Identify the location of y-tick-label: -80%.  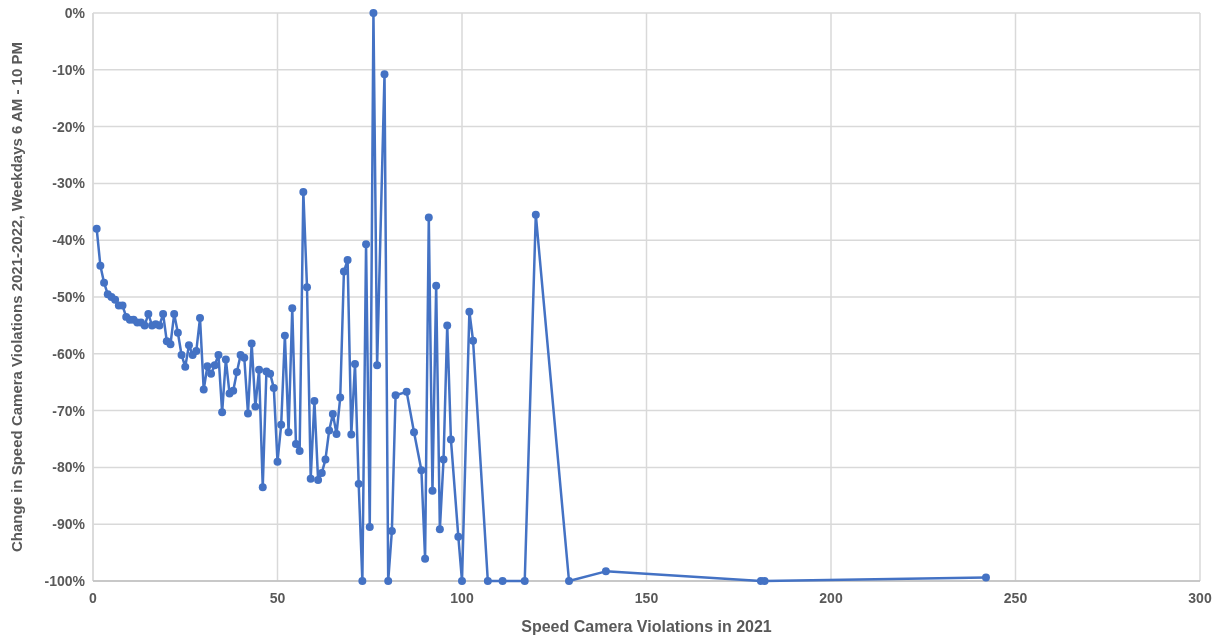
(69, 467).